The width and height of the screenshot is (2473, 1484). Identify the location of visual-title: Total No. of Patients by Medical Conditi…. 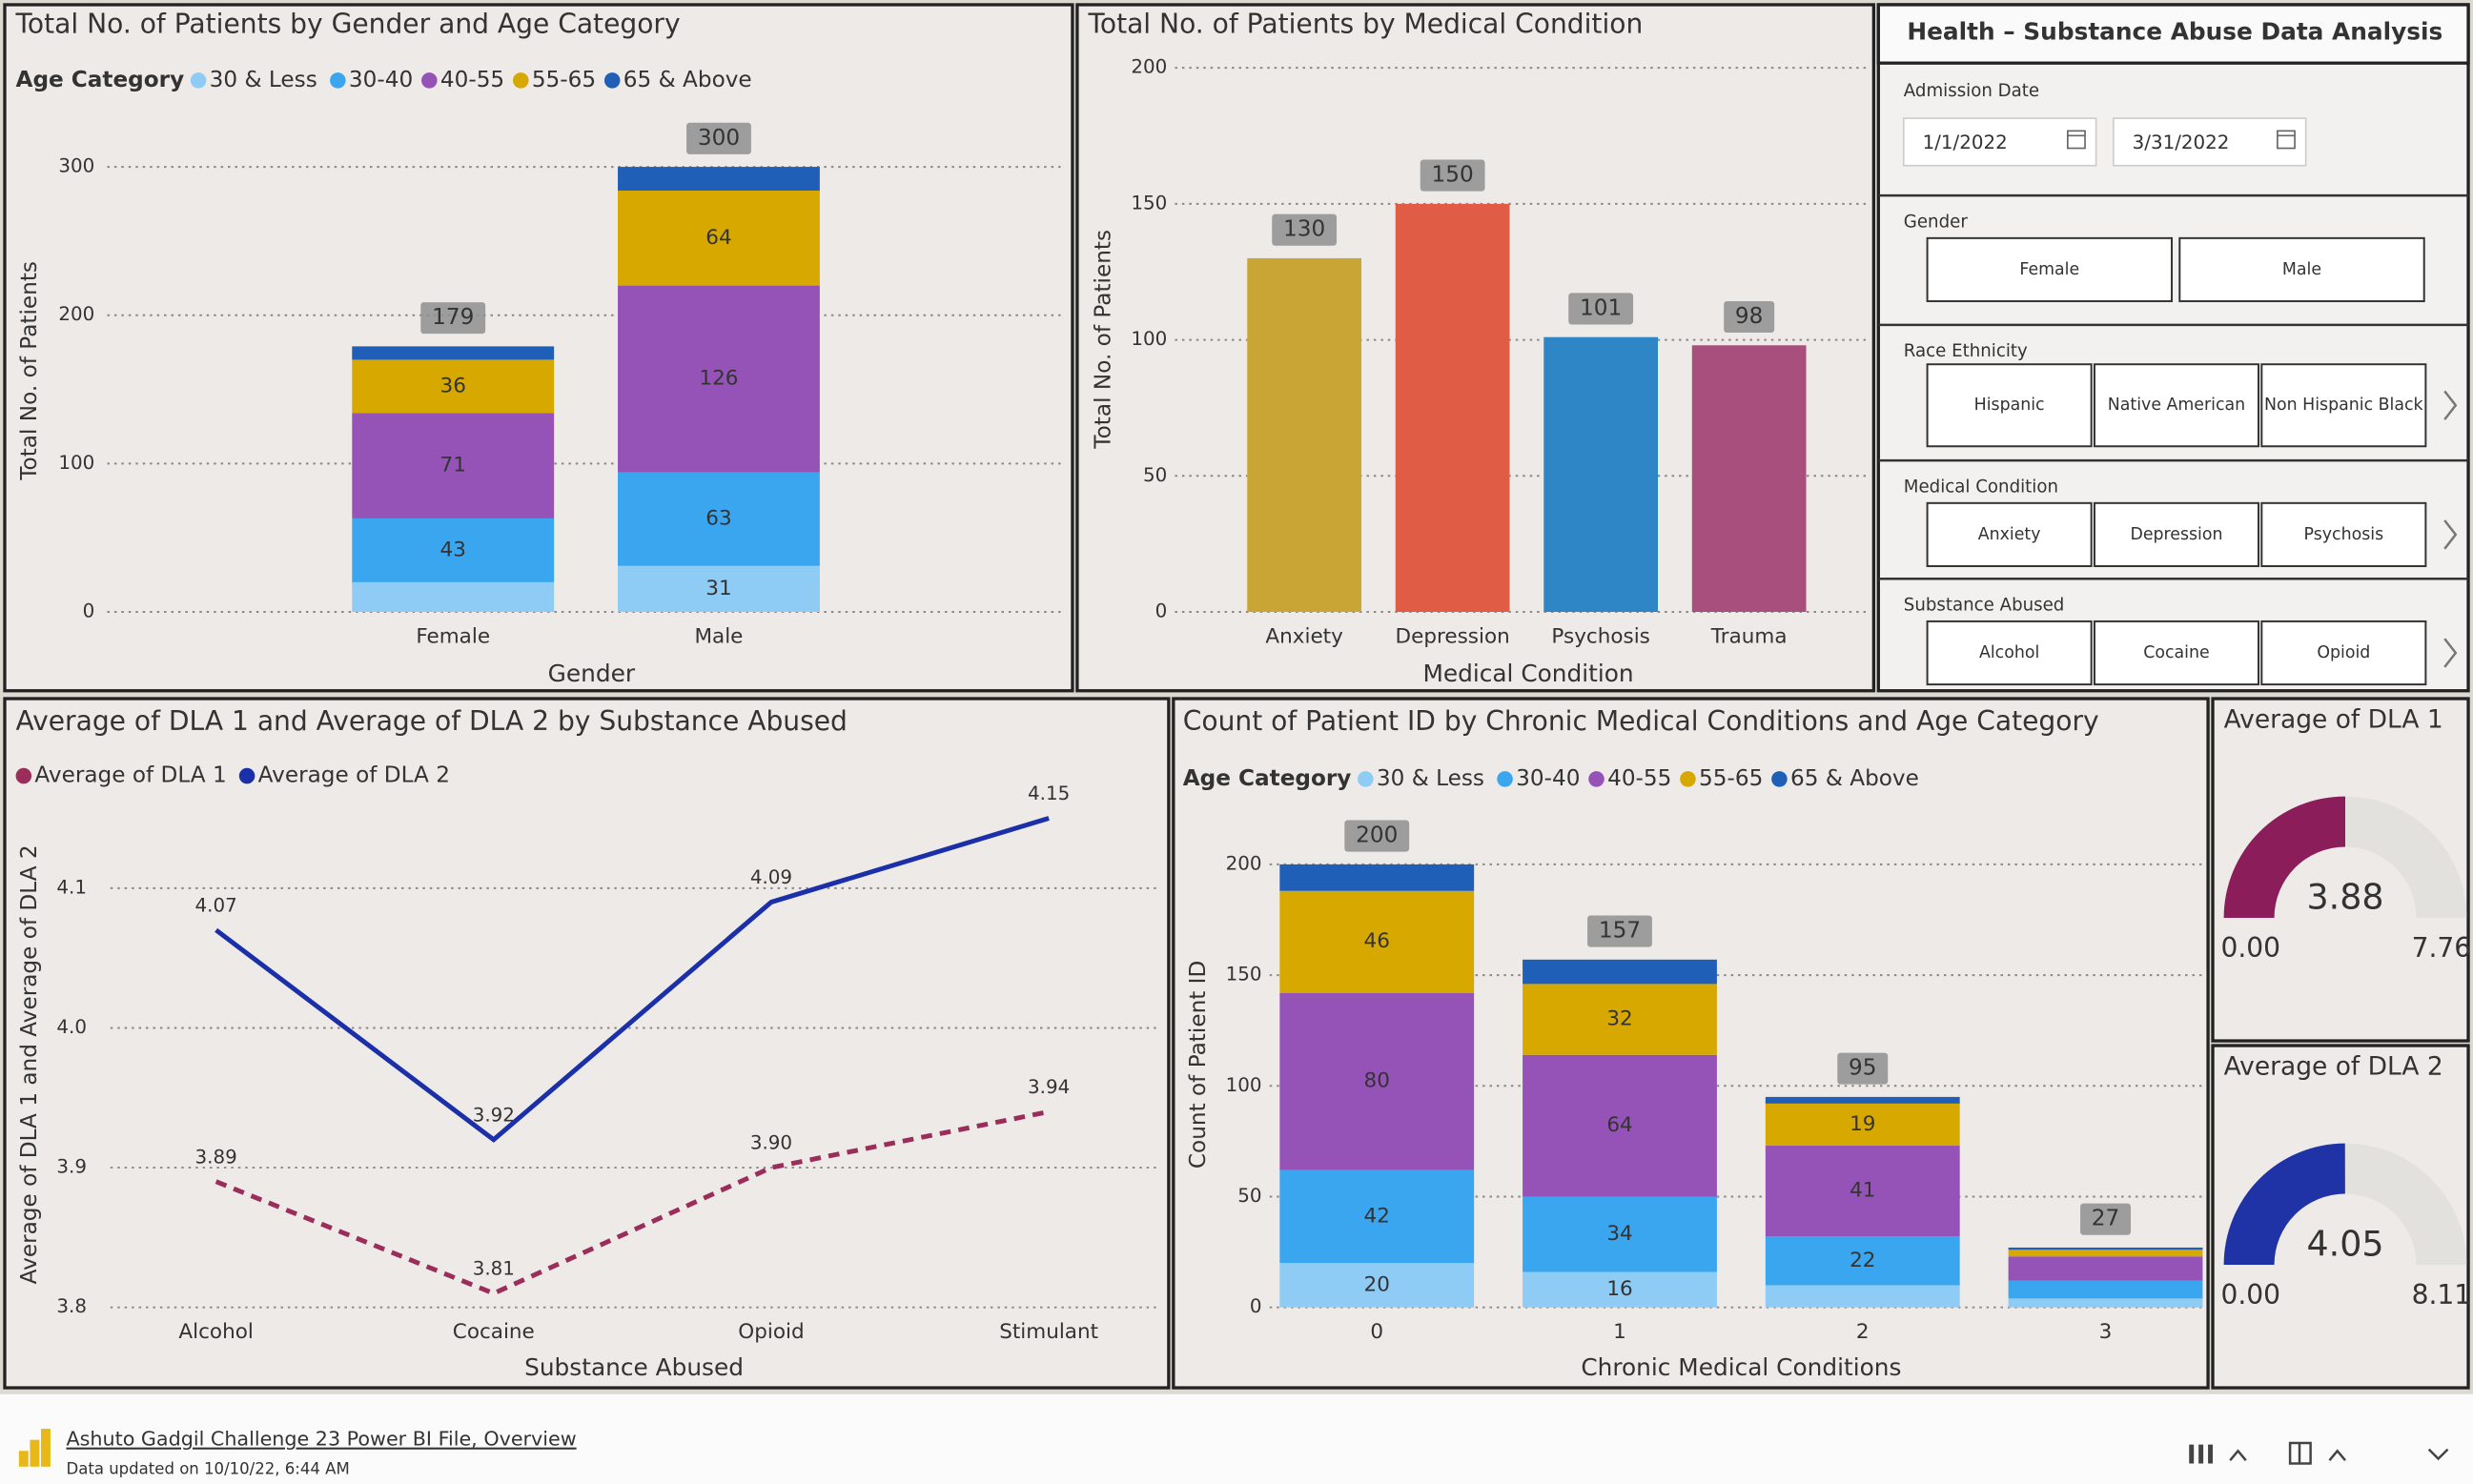
(1365, 24).